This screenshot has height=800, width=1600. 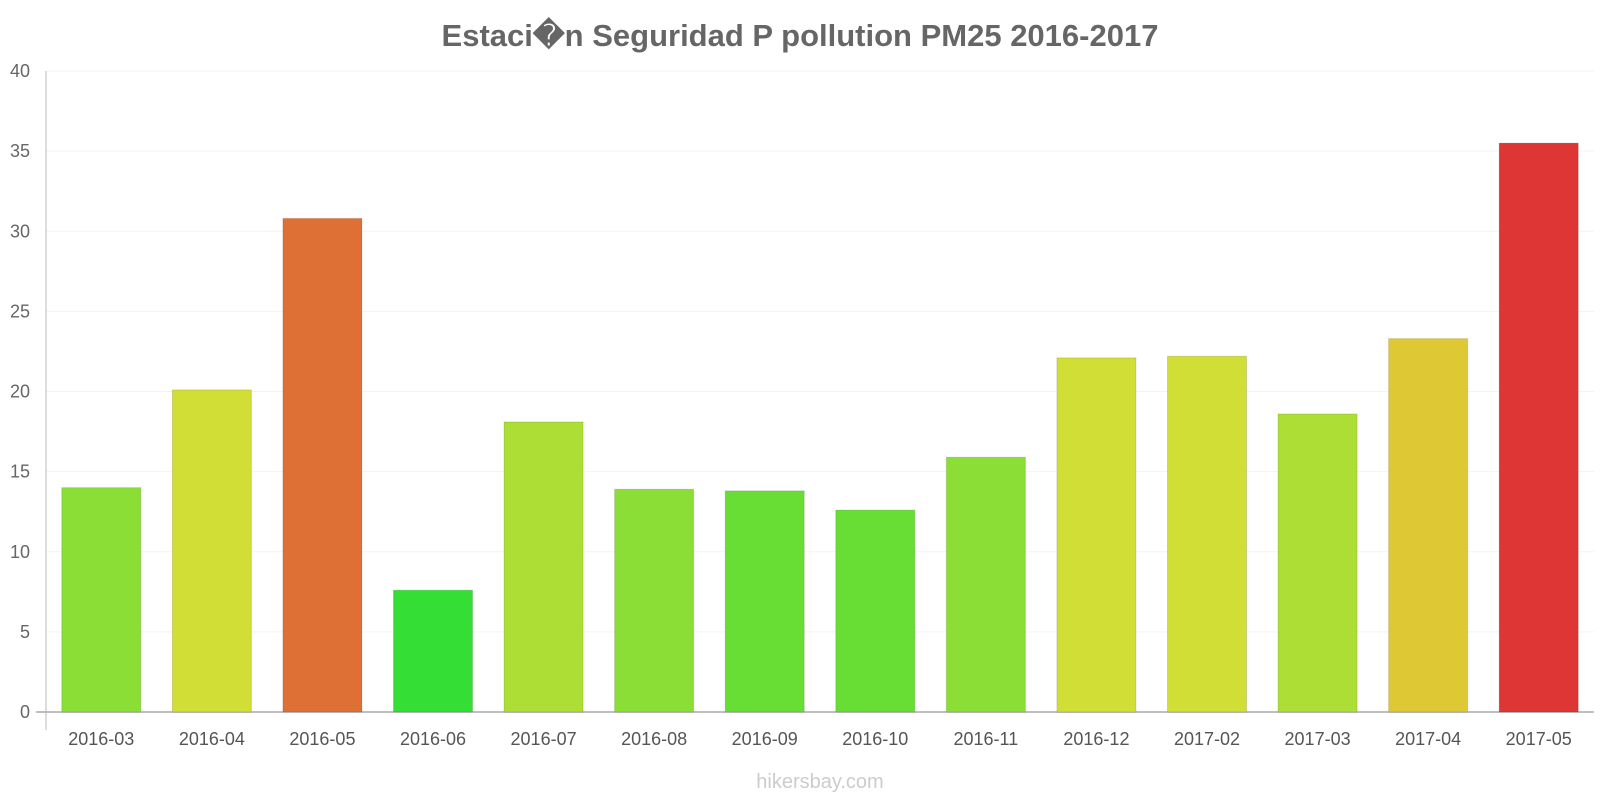 What do you see at coordinates (819, 782) in the screenshot?
I see `watermark-text: hikersbay.com` at bounding box center [819, 782].